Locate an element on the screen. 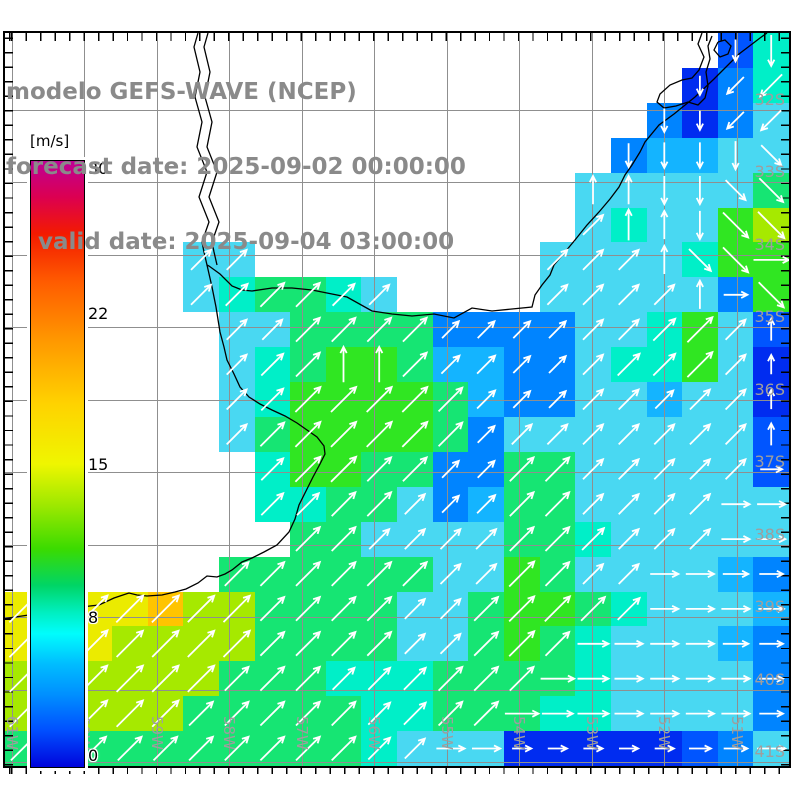 This screenshot has height=800, width=800. lon-label: 51W is located at coordinates (737, 733).